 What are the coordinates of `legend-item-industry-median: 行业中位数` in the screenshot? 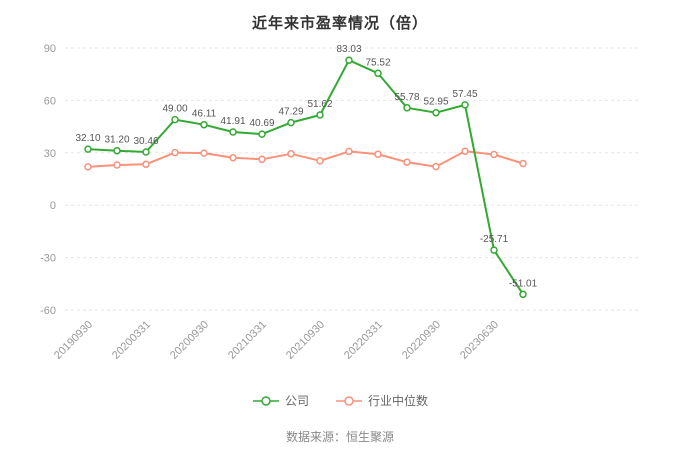 It's located at (381, 400).